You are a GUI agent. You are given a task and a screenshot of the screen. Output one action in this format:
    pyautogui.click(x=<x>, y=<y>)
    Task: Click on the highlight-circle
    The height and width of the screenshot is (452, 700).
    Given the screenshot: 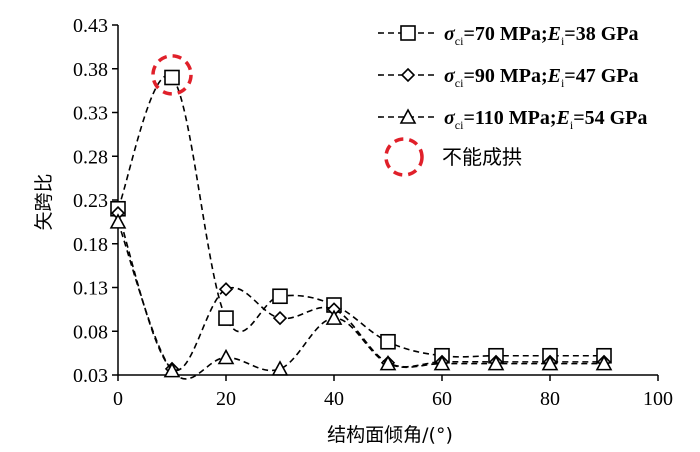 What is the action you would take?
    pyautogui.click(x=172, y=75)
    